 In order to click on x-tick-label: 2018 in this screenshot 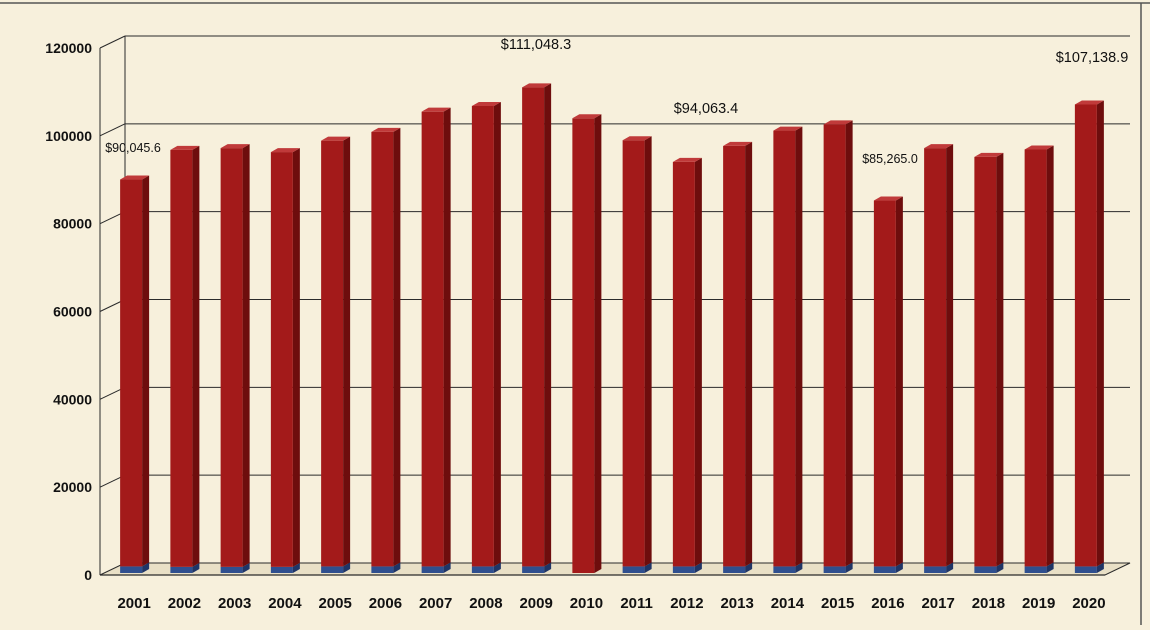, I will do `click(988, 603)`.